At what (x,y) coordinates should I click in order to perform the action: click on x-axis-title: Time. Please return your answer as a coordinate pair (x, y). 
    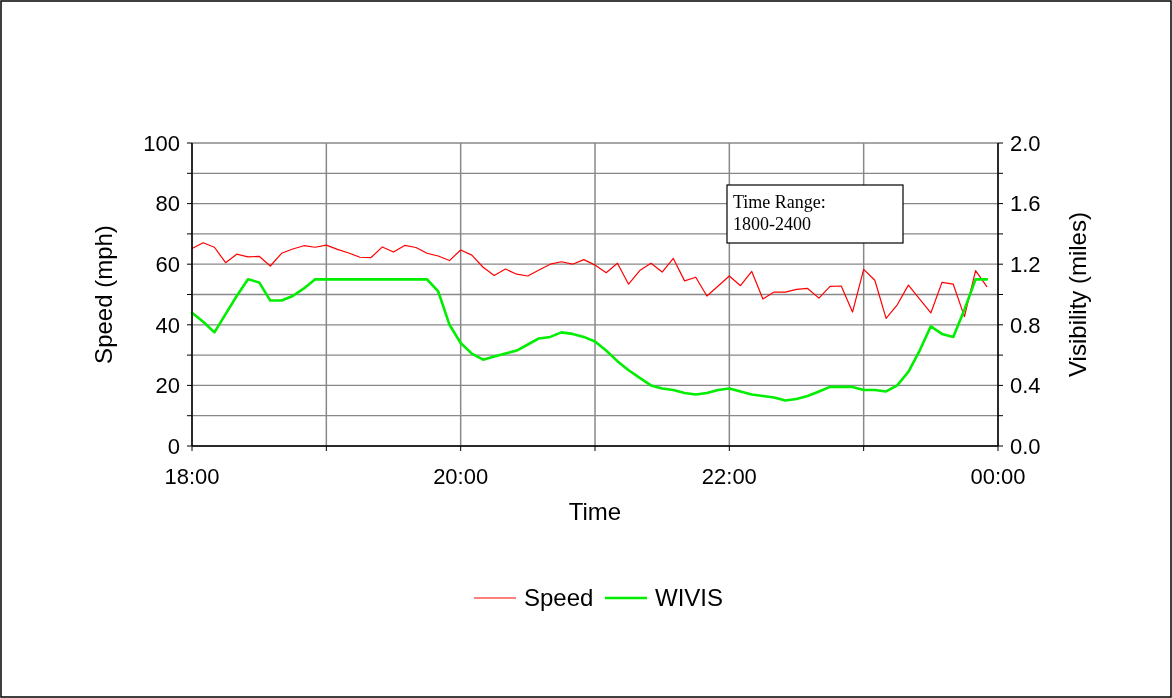
    Looking at the image, I should click on (595, 511).